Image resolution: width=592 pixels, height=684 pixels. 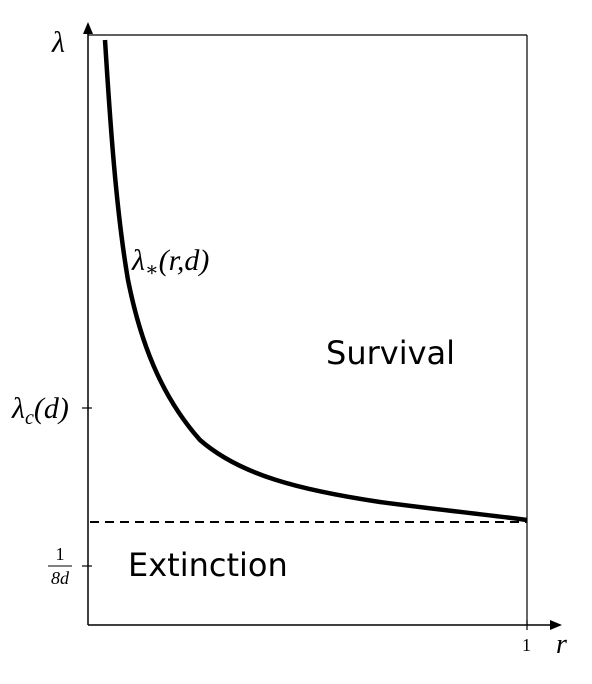 What do you see at coordinates (29, 418) in the screenshot?
I see `tick-sub: c` at bounding box center [29, 418].